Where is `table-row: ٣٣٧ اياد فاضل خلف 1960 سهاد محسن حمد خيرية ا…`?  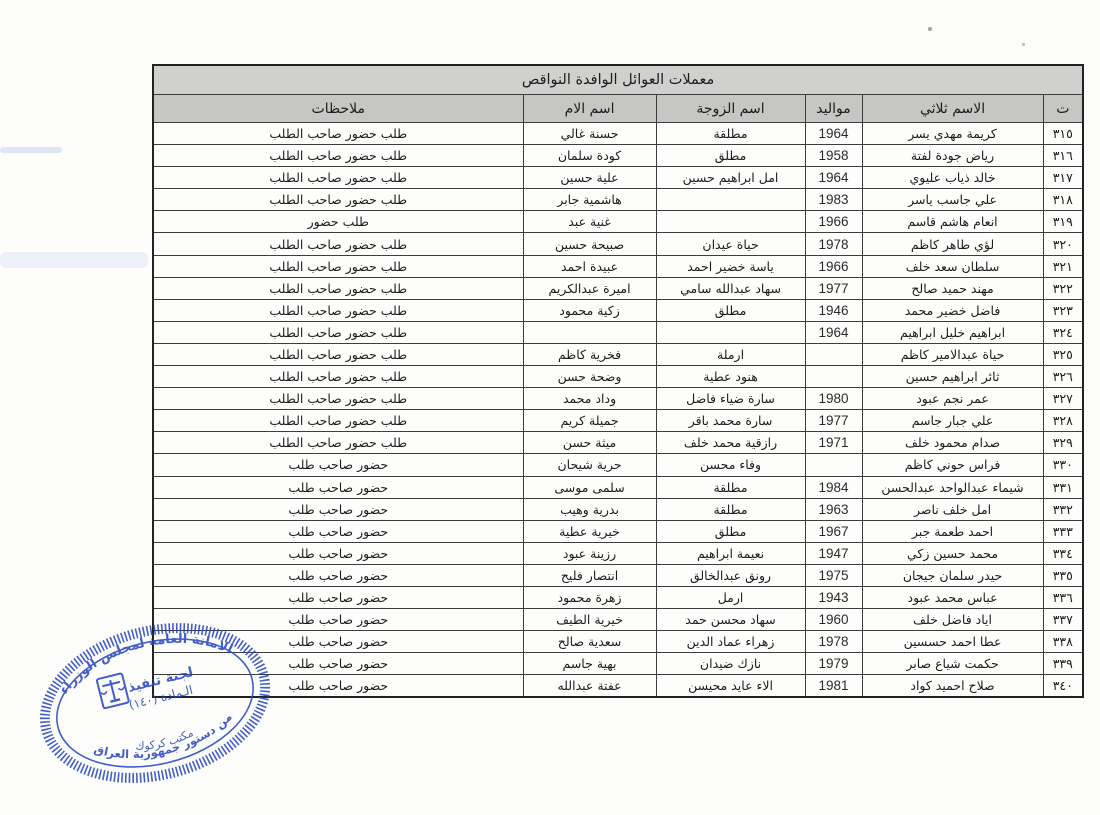
table-row: ٣٣٧ اياد فاضل خلف 1960 سهاد محسن حمد خيرية ا… is located at coordinates (618, 620).